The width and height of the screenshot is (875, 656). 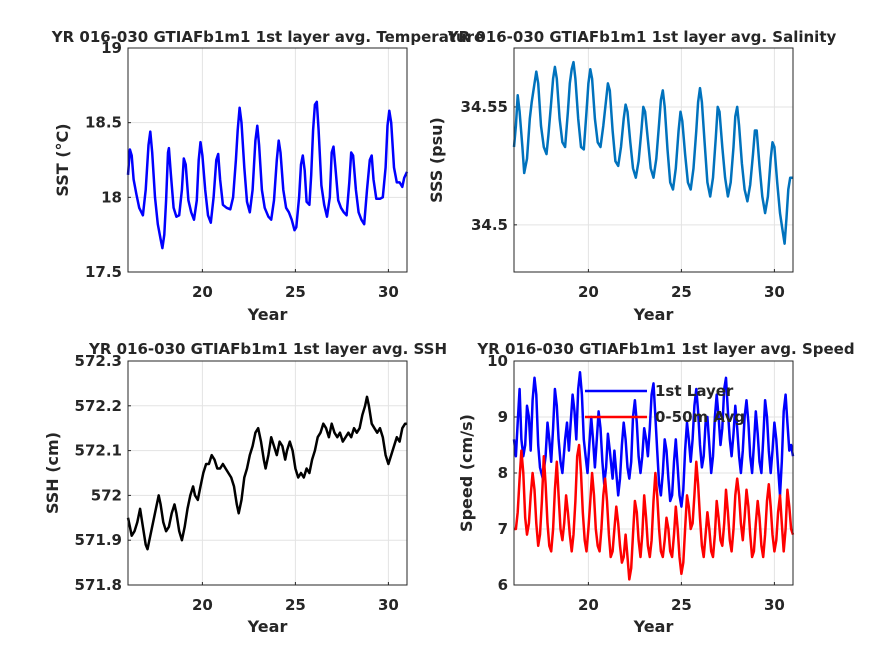 What do you see at coordinates (774, 605) in the screenshot?
I see `chart-4-x-tick-label: 30` at bounding box center [774, 605].